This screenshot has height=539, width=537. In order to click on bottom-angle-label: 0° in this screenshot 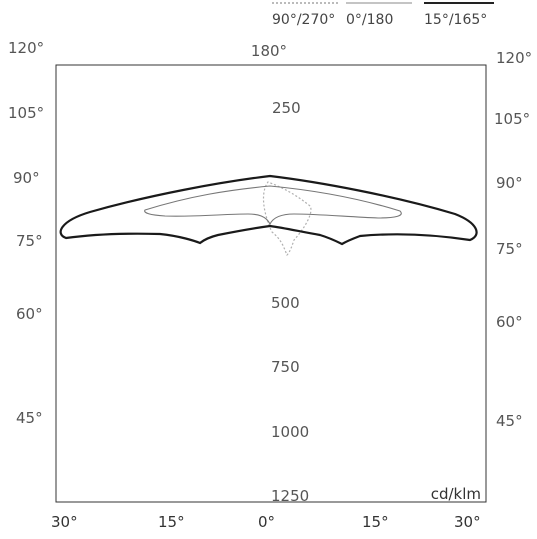, I will do `click(266, 522)`.